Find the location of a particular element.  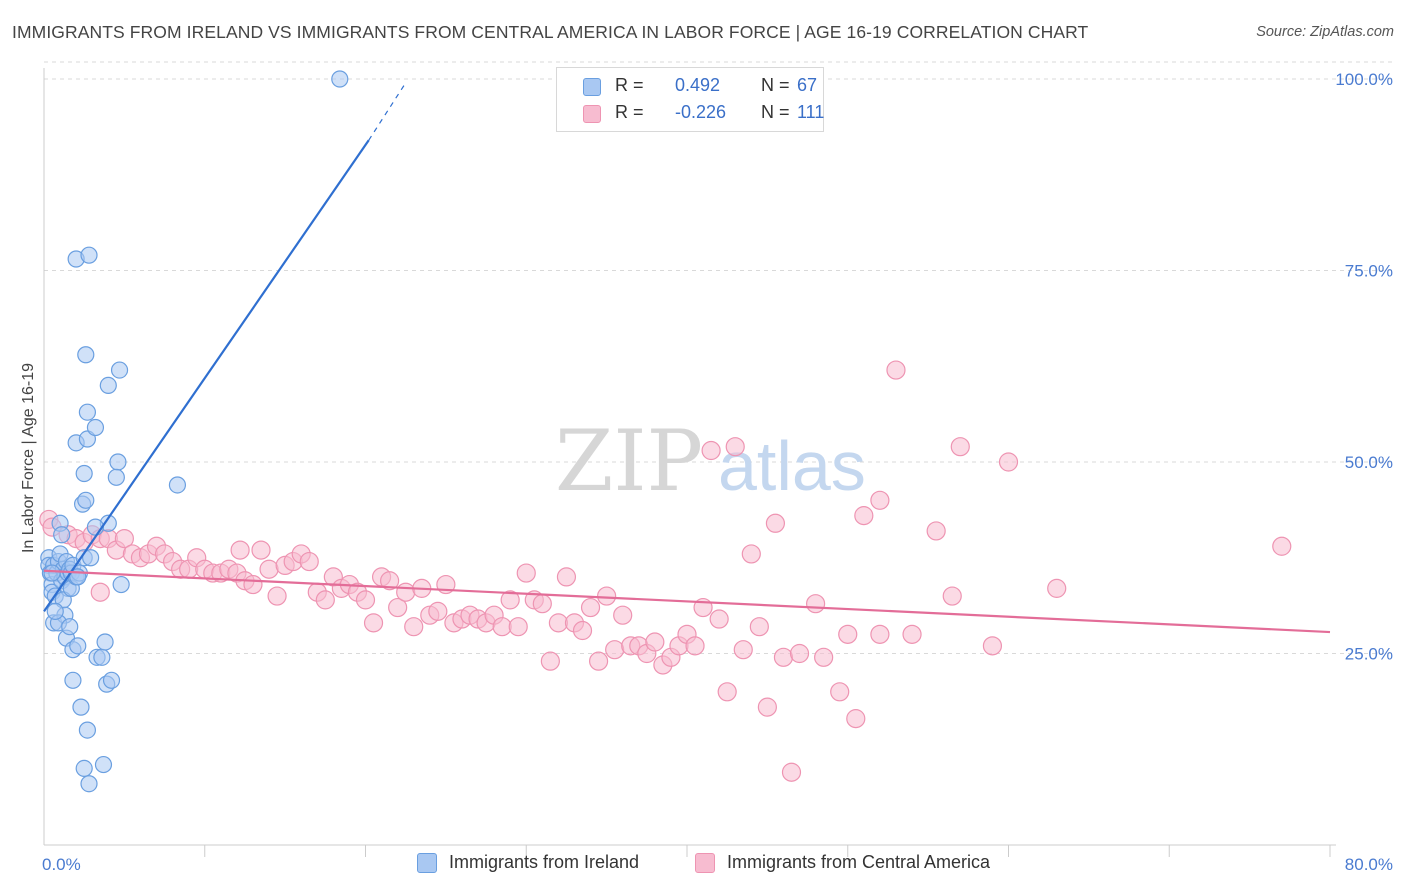

y-axis-labels: 25.0% 50.0% 75.0% 100.0% is located at coordinates (1364, 367).